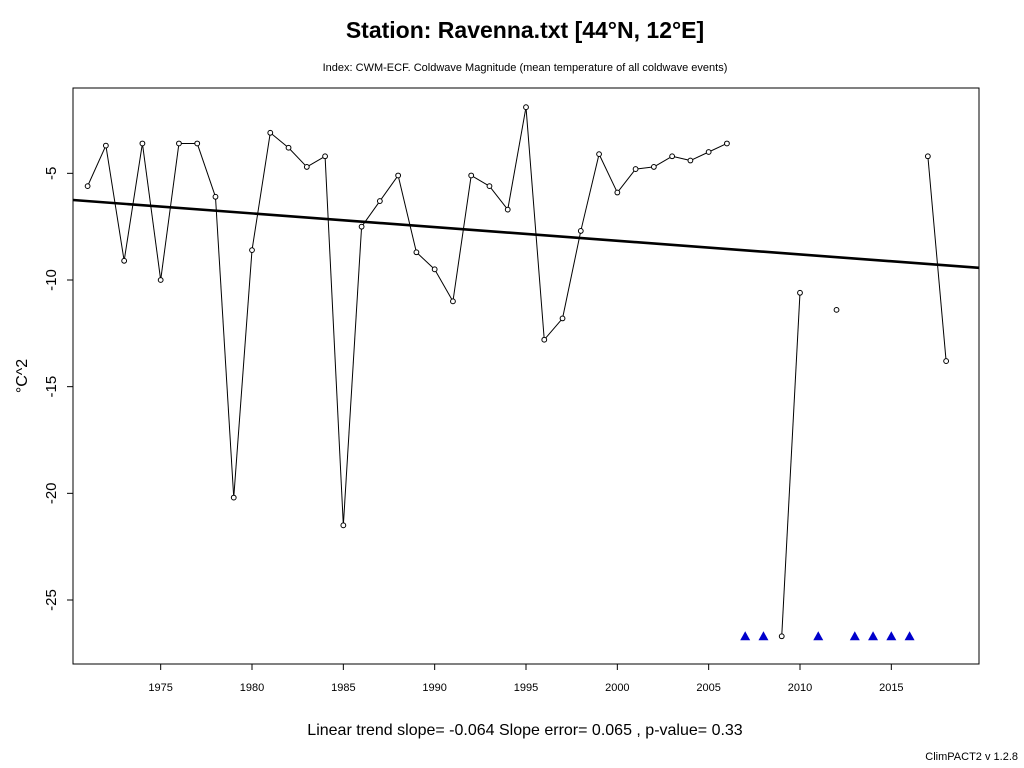 The height and width of the screenshot is (768, 1024). I want to click on trend-line-group, so click(526, 234).